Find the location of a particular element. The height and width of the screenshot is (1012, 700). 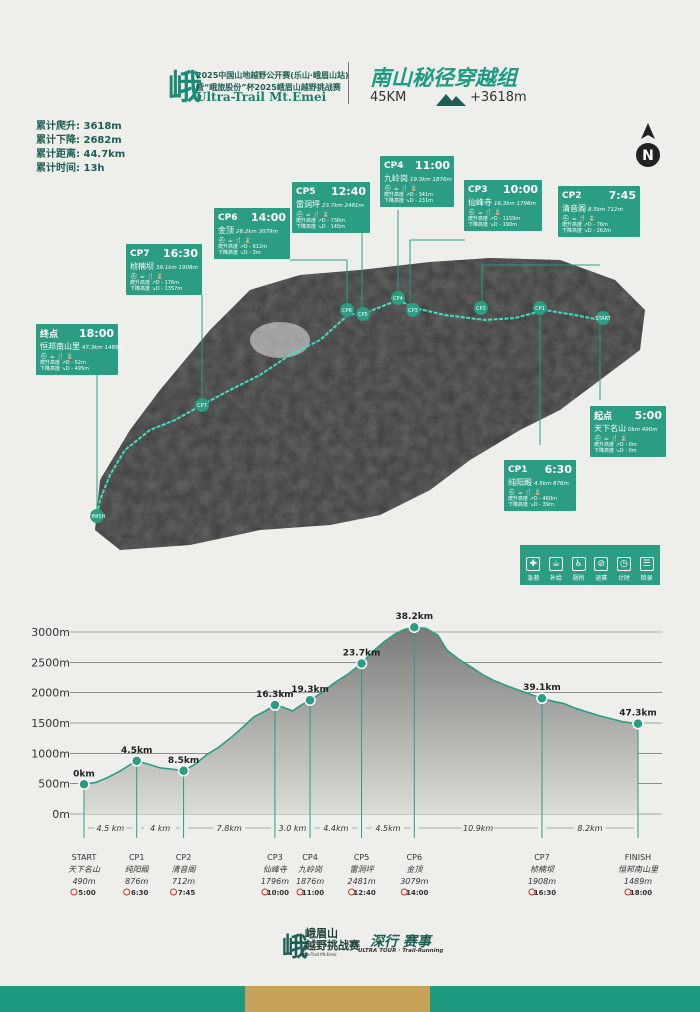

cp-place: 金顶 is located at coordinates (226, 230).